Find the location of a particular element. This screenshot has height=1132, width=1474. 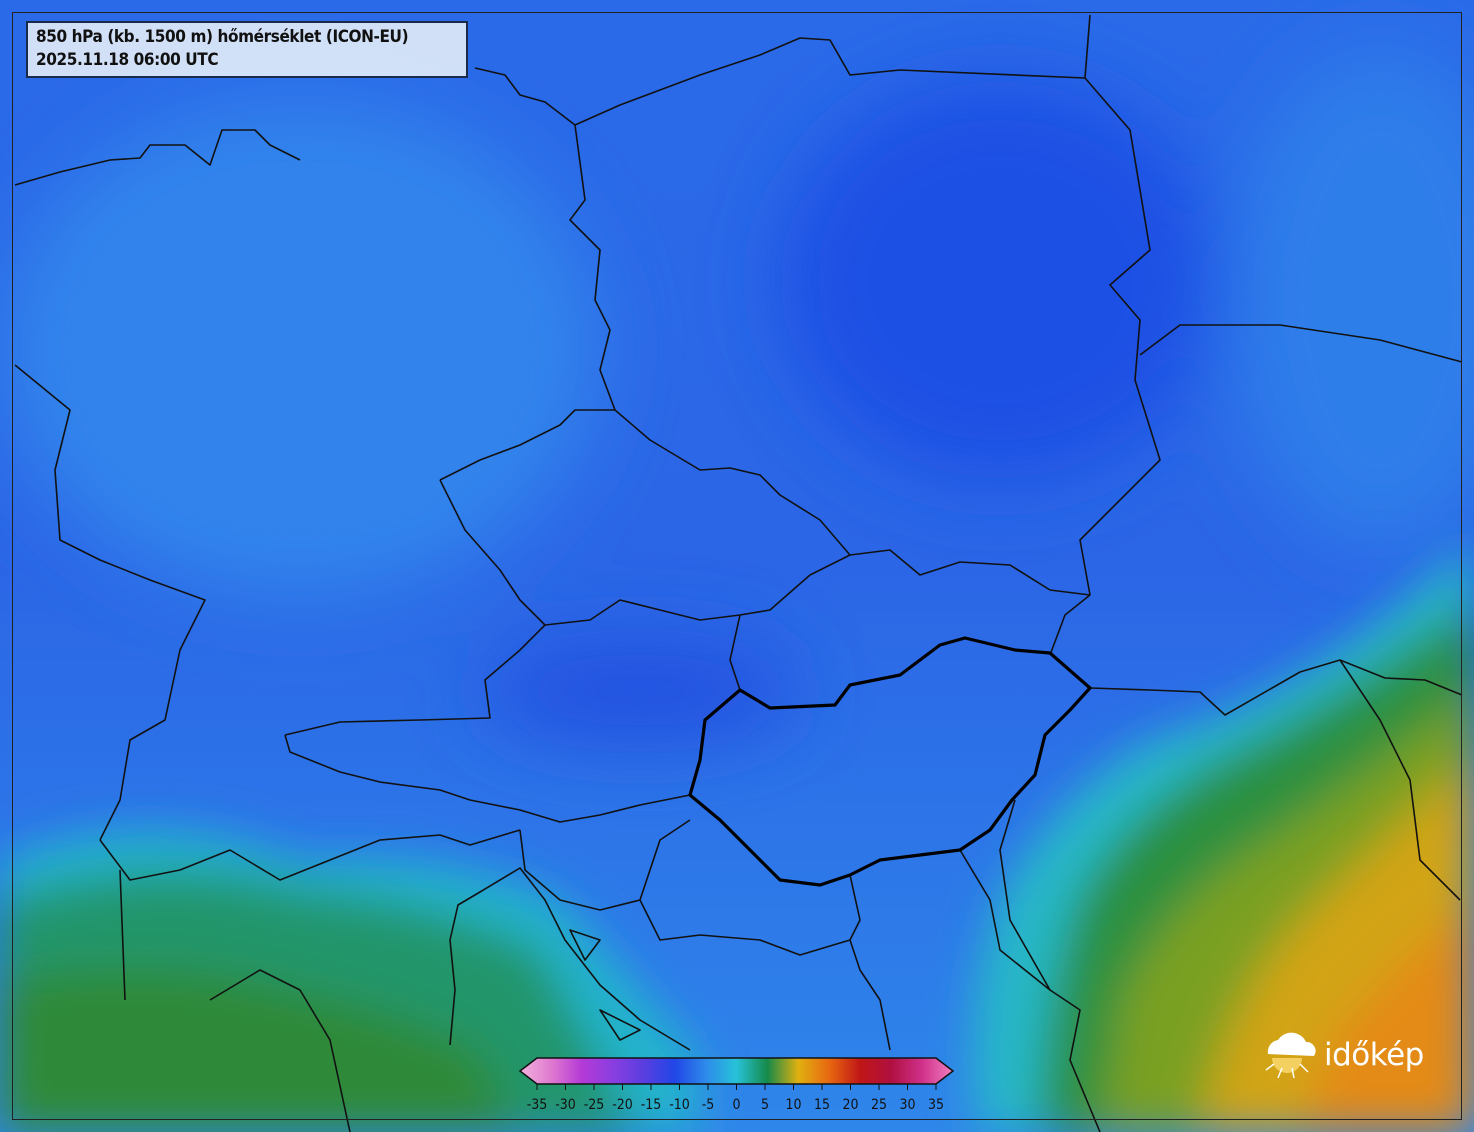

map-valid-time: 2025.11.18 06:00 UTC is located at coordinates (127, 60).